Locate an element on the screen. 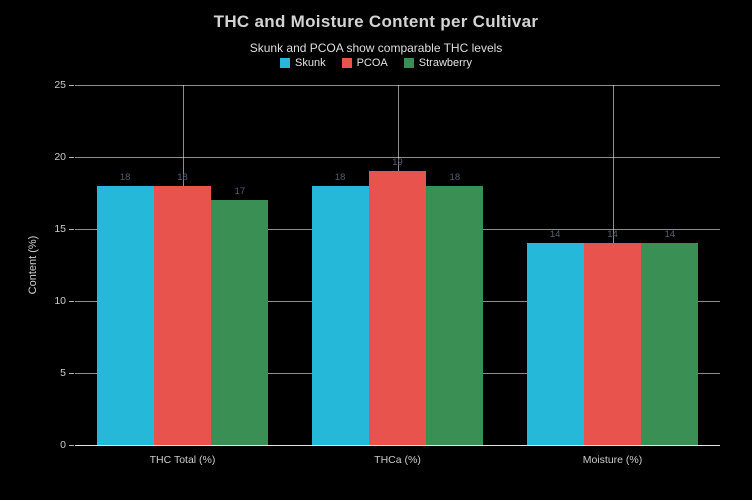 The height and width of the screenshot is (500, 752). y-tick-label: 20 is located at coordinates (60, 157).